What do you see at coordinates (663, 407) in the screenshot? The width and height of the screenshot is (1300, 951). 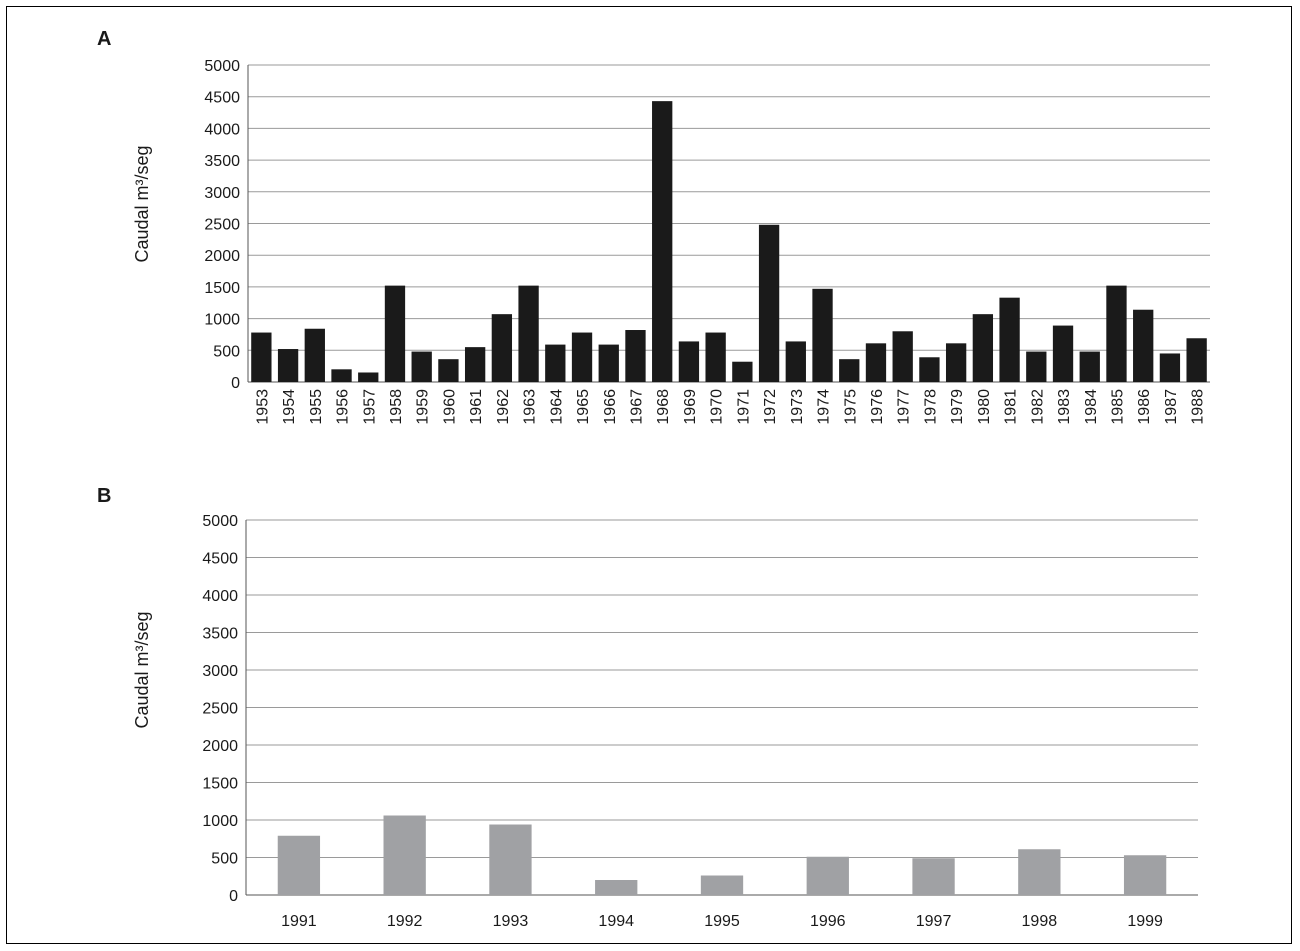 I see `a-x-tick-label: 1968` at bounding box center [663, 407].